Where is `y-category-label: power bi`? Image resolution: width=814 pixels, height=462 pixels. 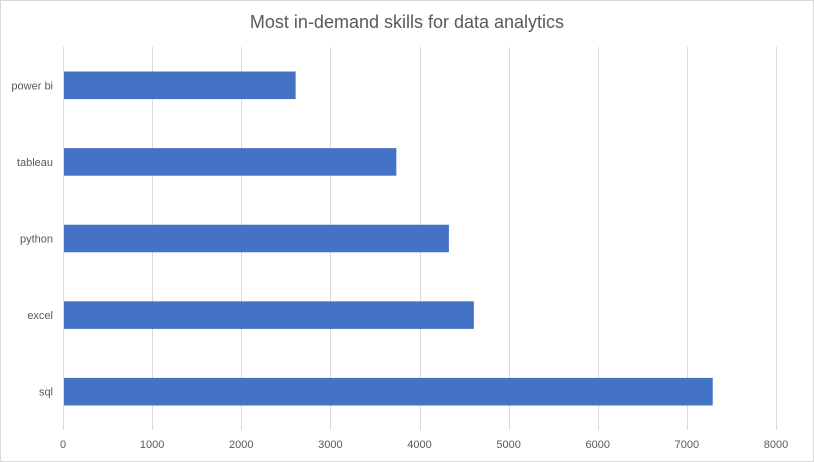
y-category-label: power bi is located at coordinates (32, 86).